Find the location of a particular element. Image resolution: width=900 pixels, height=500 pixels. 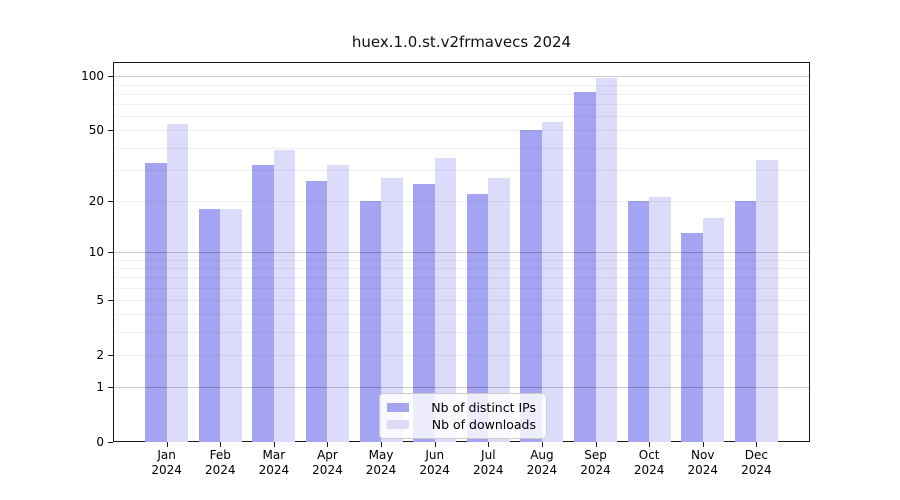

x-tick-label: Nov 2024 is located at coordinates (703, 463).